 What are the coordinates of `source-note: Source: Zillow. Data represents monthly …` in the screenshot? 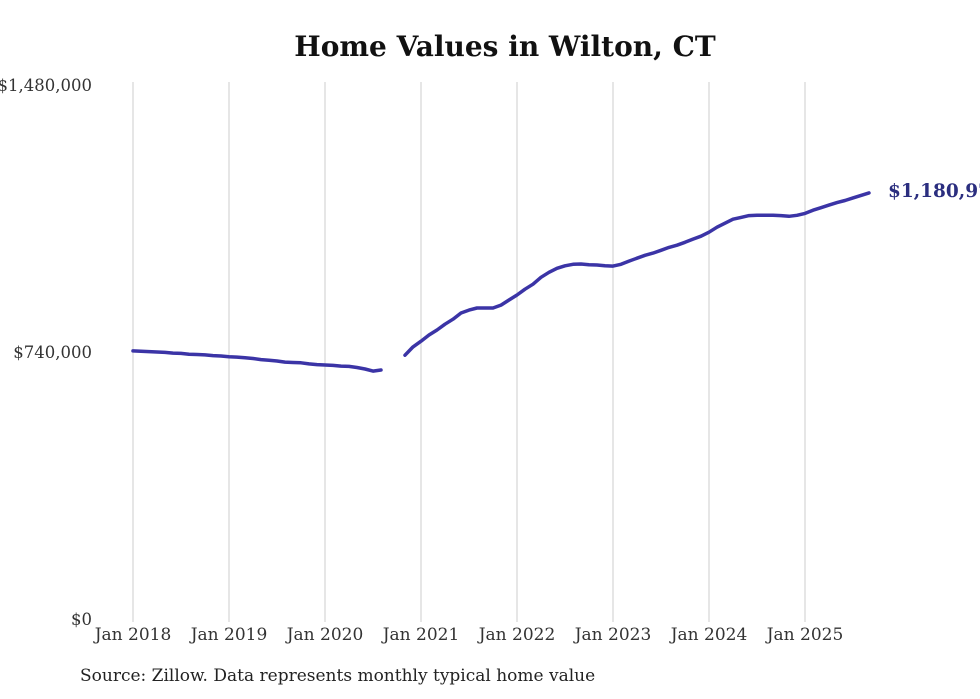 It's located at (338, 676).